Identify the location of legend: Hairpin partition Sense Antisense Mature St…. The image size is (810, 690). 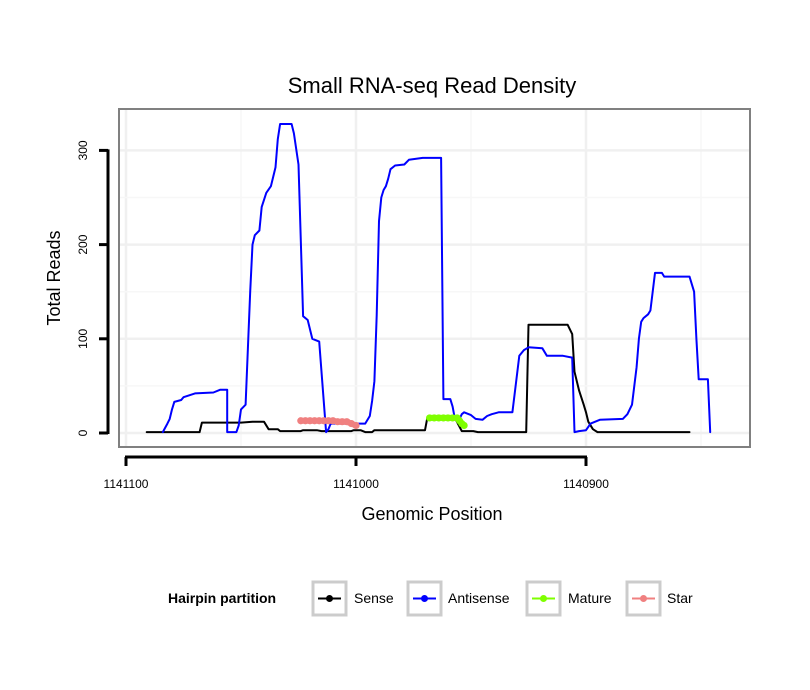
(430, 598).